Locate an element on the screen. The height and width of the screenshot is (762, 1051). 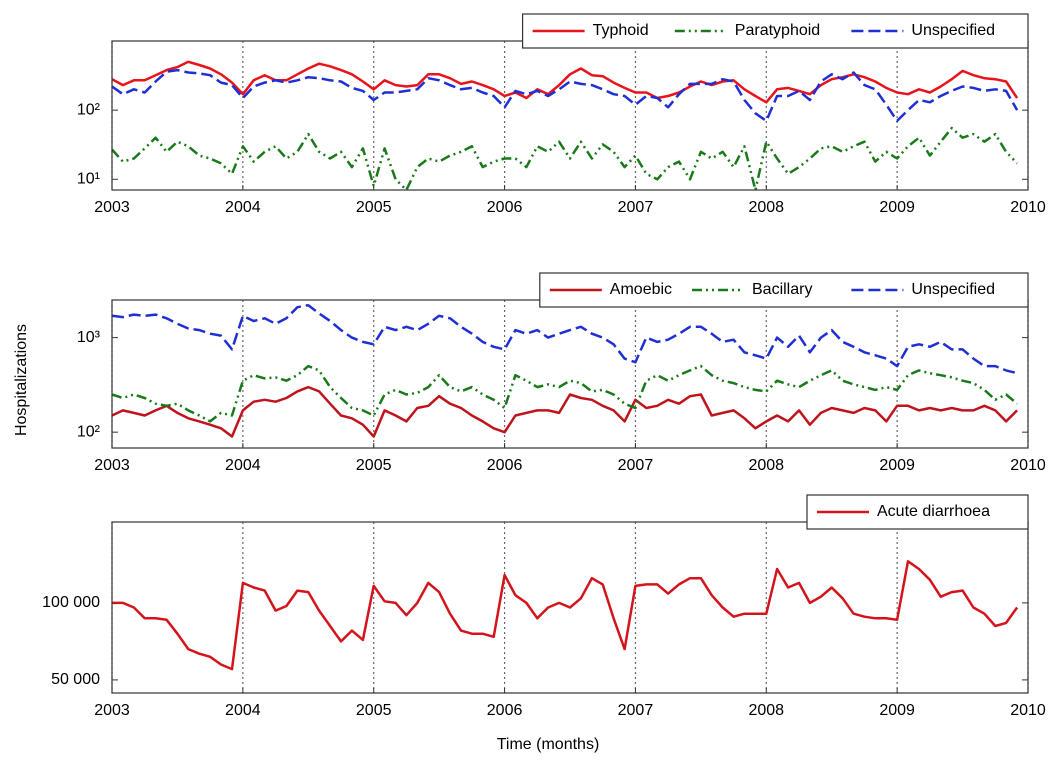
x-axis-label: Time (months) is located at coordinates (548, 744).